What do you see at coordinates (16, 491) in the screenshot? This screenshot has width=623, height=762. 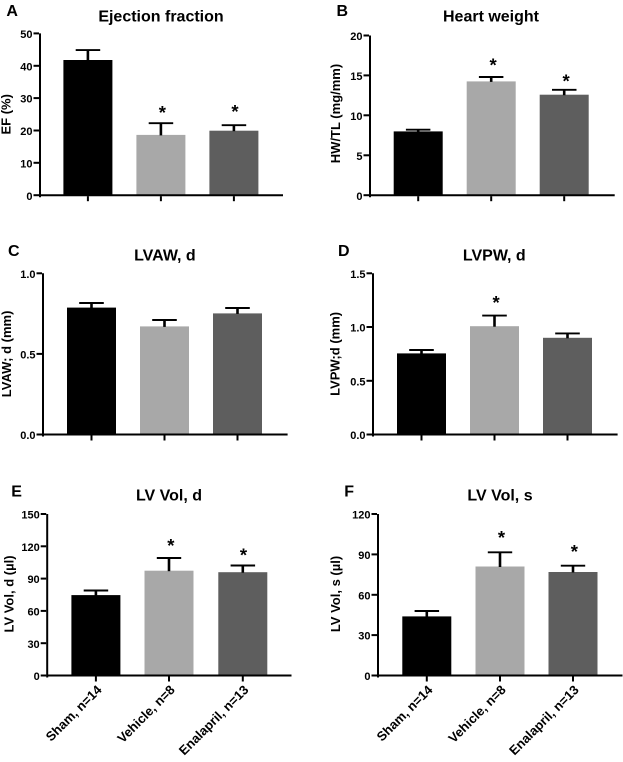 I see `svg-text: E` at bounding box center [16, 491].